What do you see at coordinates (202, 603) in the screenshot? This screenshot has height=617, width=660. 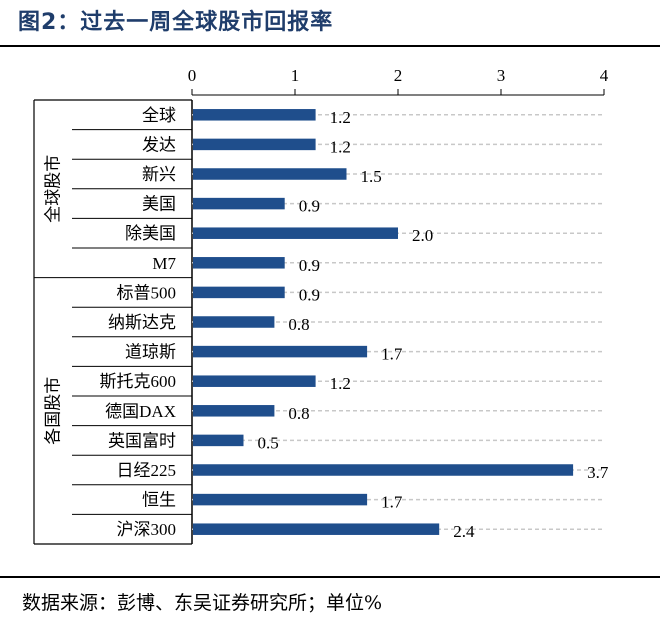 I see `source-note: 数据来源：彭博、东吴证券研究所；单位%` at bounding box center [202, 603].